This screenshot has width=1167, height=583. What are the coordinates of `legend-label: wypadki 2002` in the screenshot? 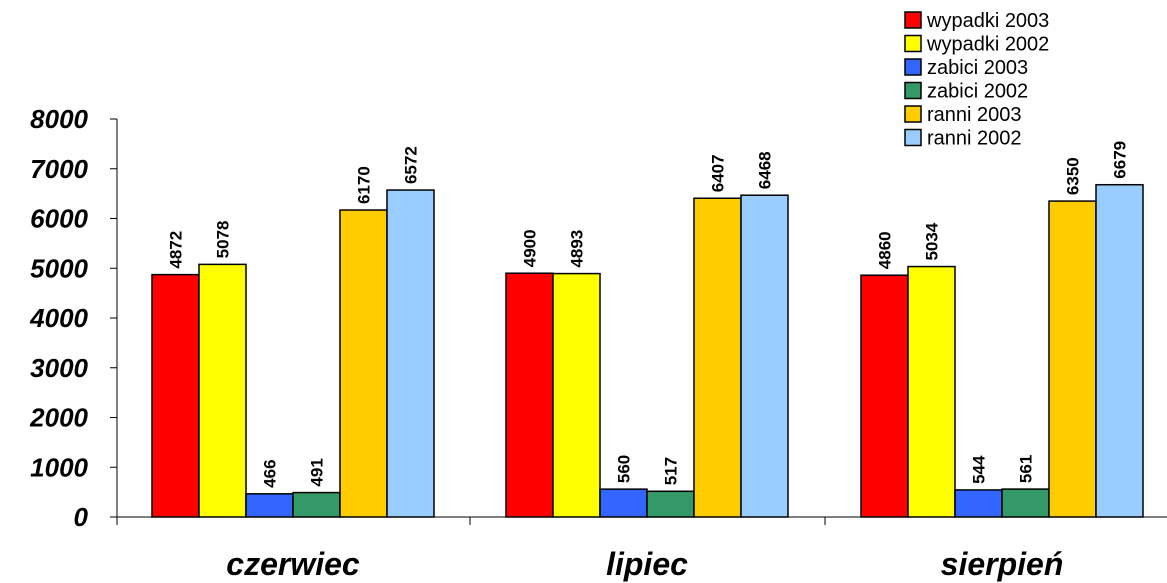 It's located at (987, 45).